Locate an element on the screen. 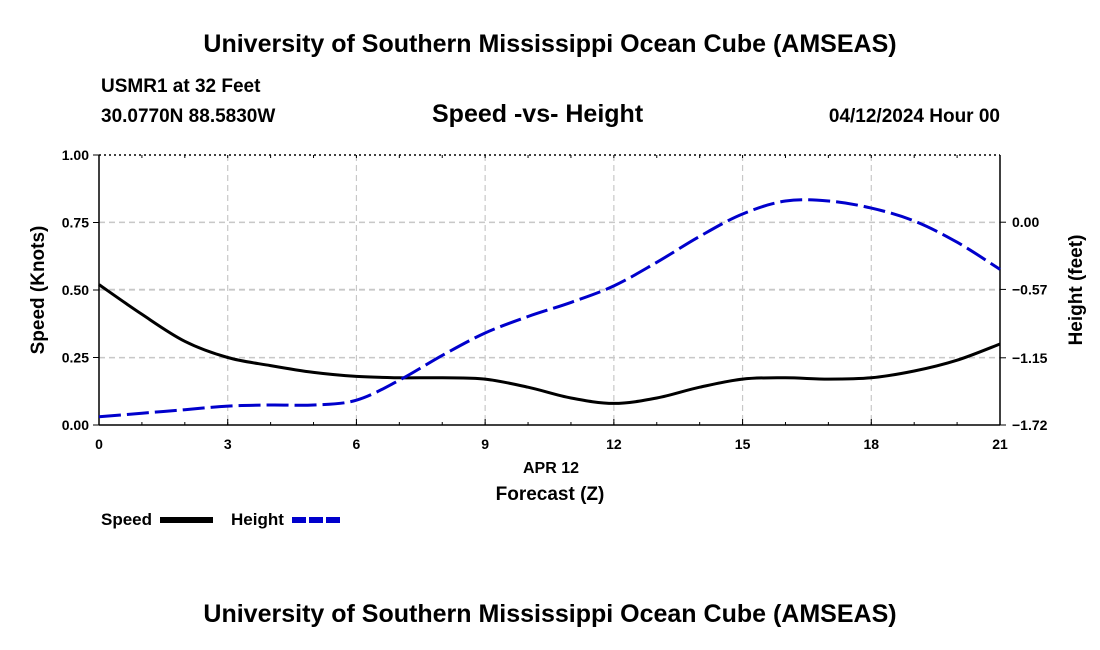  y-right-tick-label: −1.15 is located at coordinates (1030, 358).